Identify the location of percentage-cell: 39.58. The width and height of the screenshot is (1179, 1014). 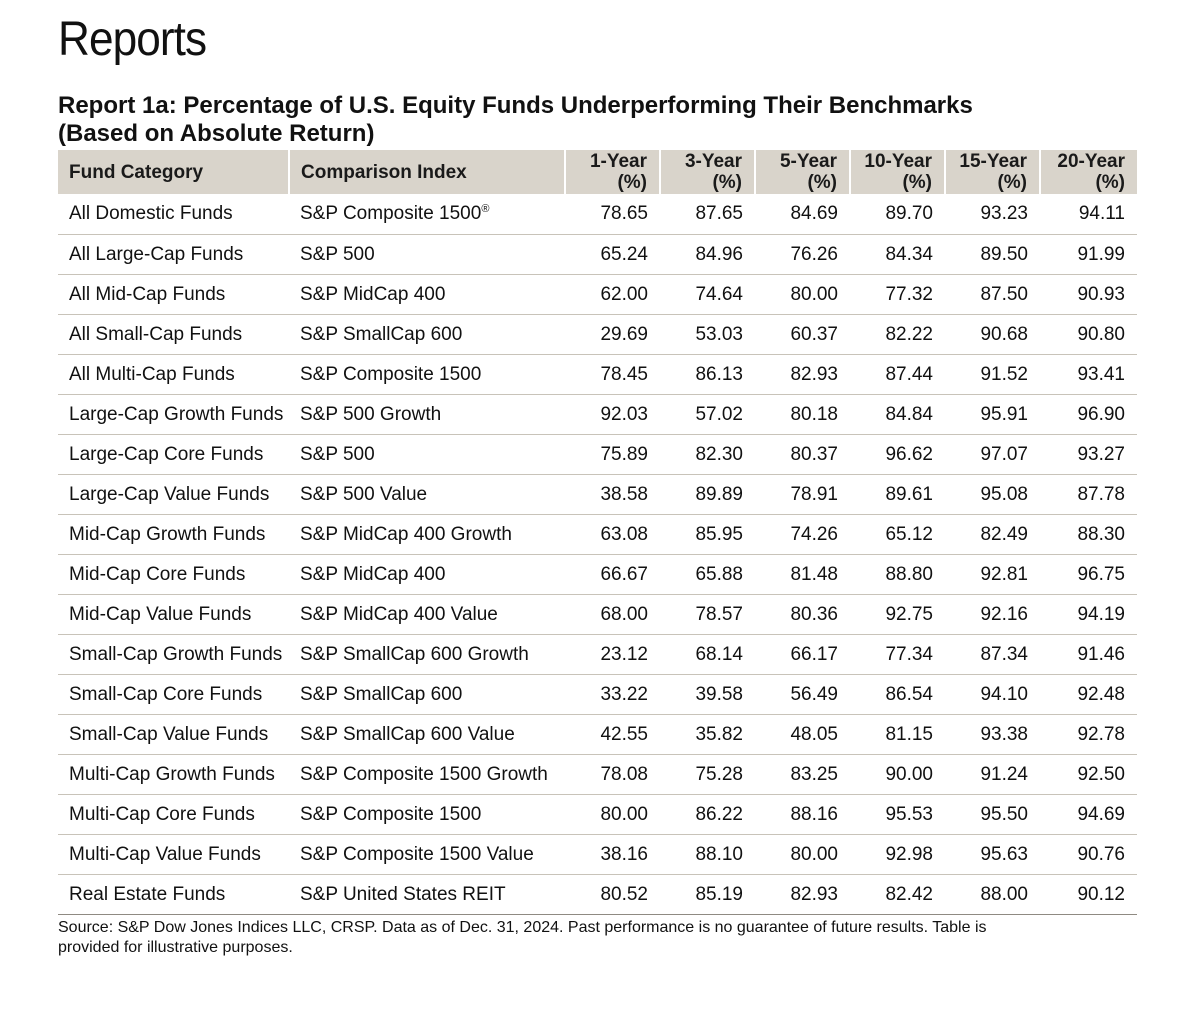
(707, 694).